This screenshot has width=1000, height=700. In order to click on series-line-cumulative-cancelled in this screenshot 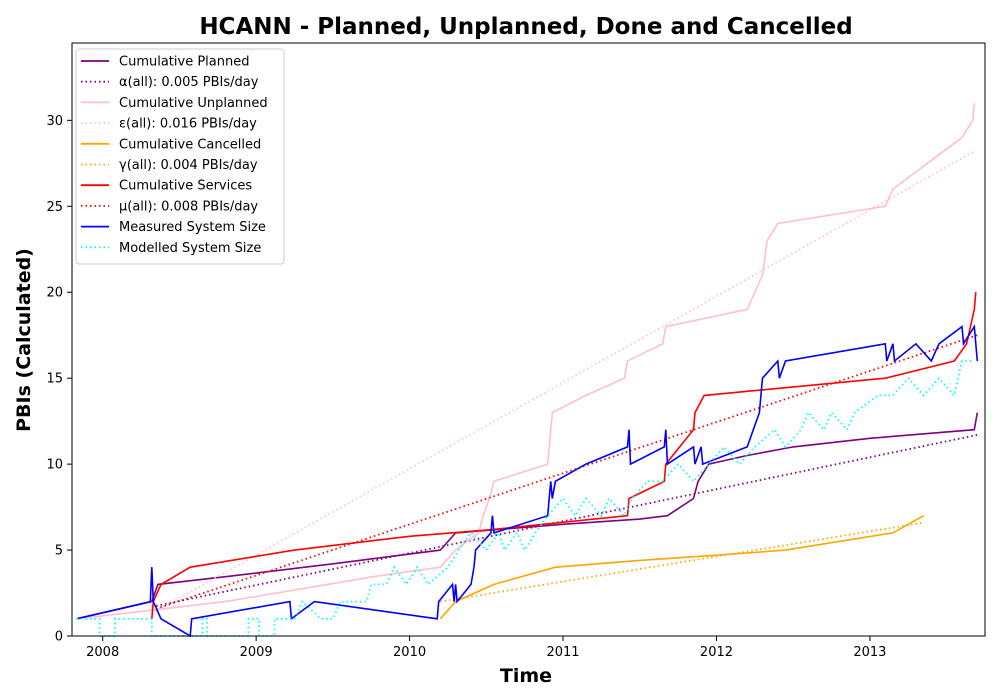, I will do `click(681, 567)`.